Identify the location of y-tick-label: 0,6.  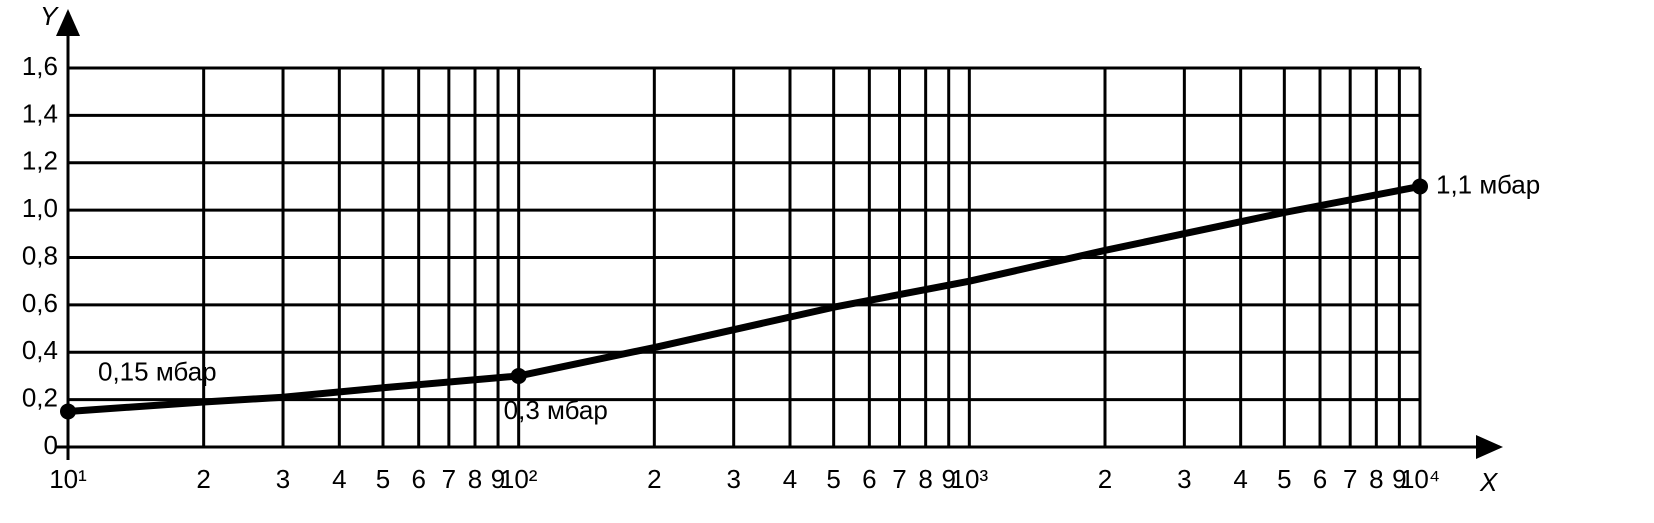
(40, 303).